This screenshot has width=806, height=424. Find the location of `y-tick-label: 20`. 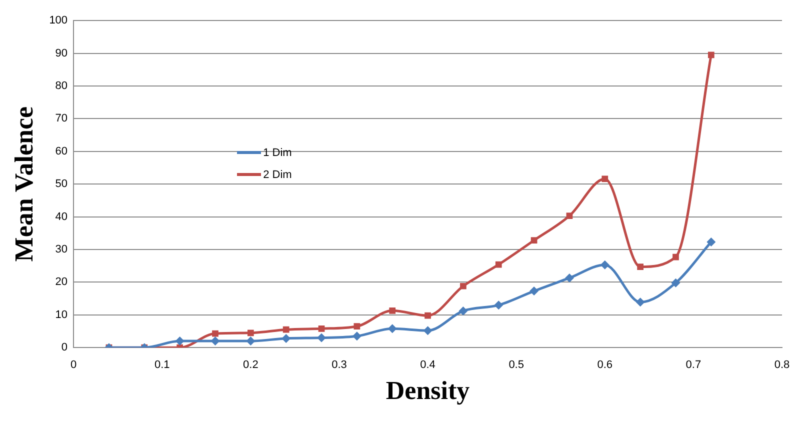

y-tick-label: 20 is located at coordinates (61, 282).